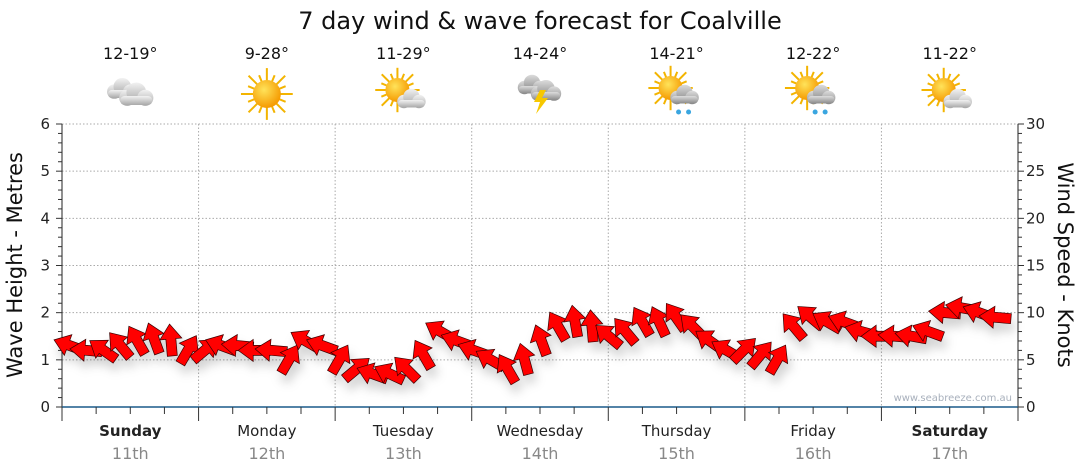 The image size is (1080, 475). Describe the element at coordinates (813, 53) in the screenshot. I see `temp-range: 12-22°` at that location.